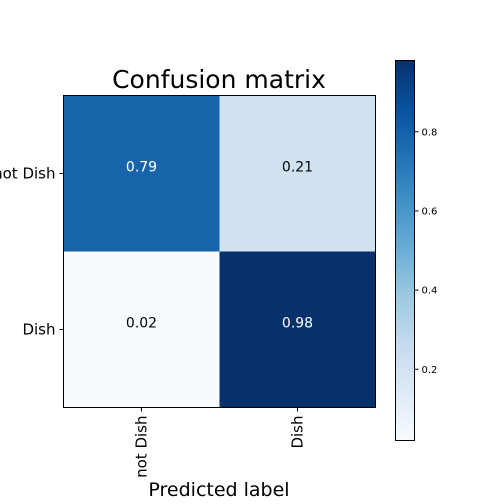 This screenshot has width=504, height=504. What do you see at coordinates (218, 490) in the screenshot?
I see `x-axis-label: Predicted label` at bounding box center [218, 490].